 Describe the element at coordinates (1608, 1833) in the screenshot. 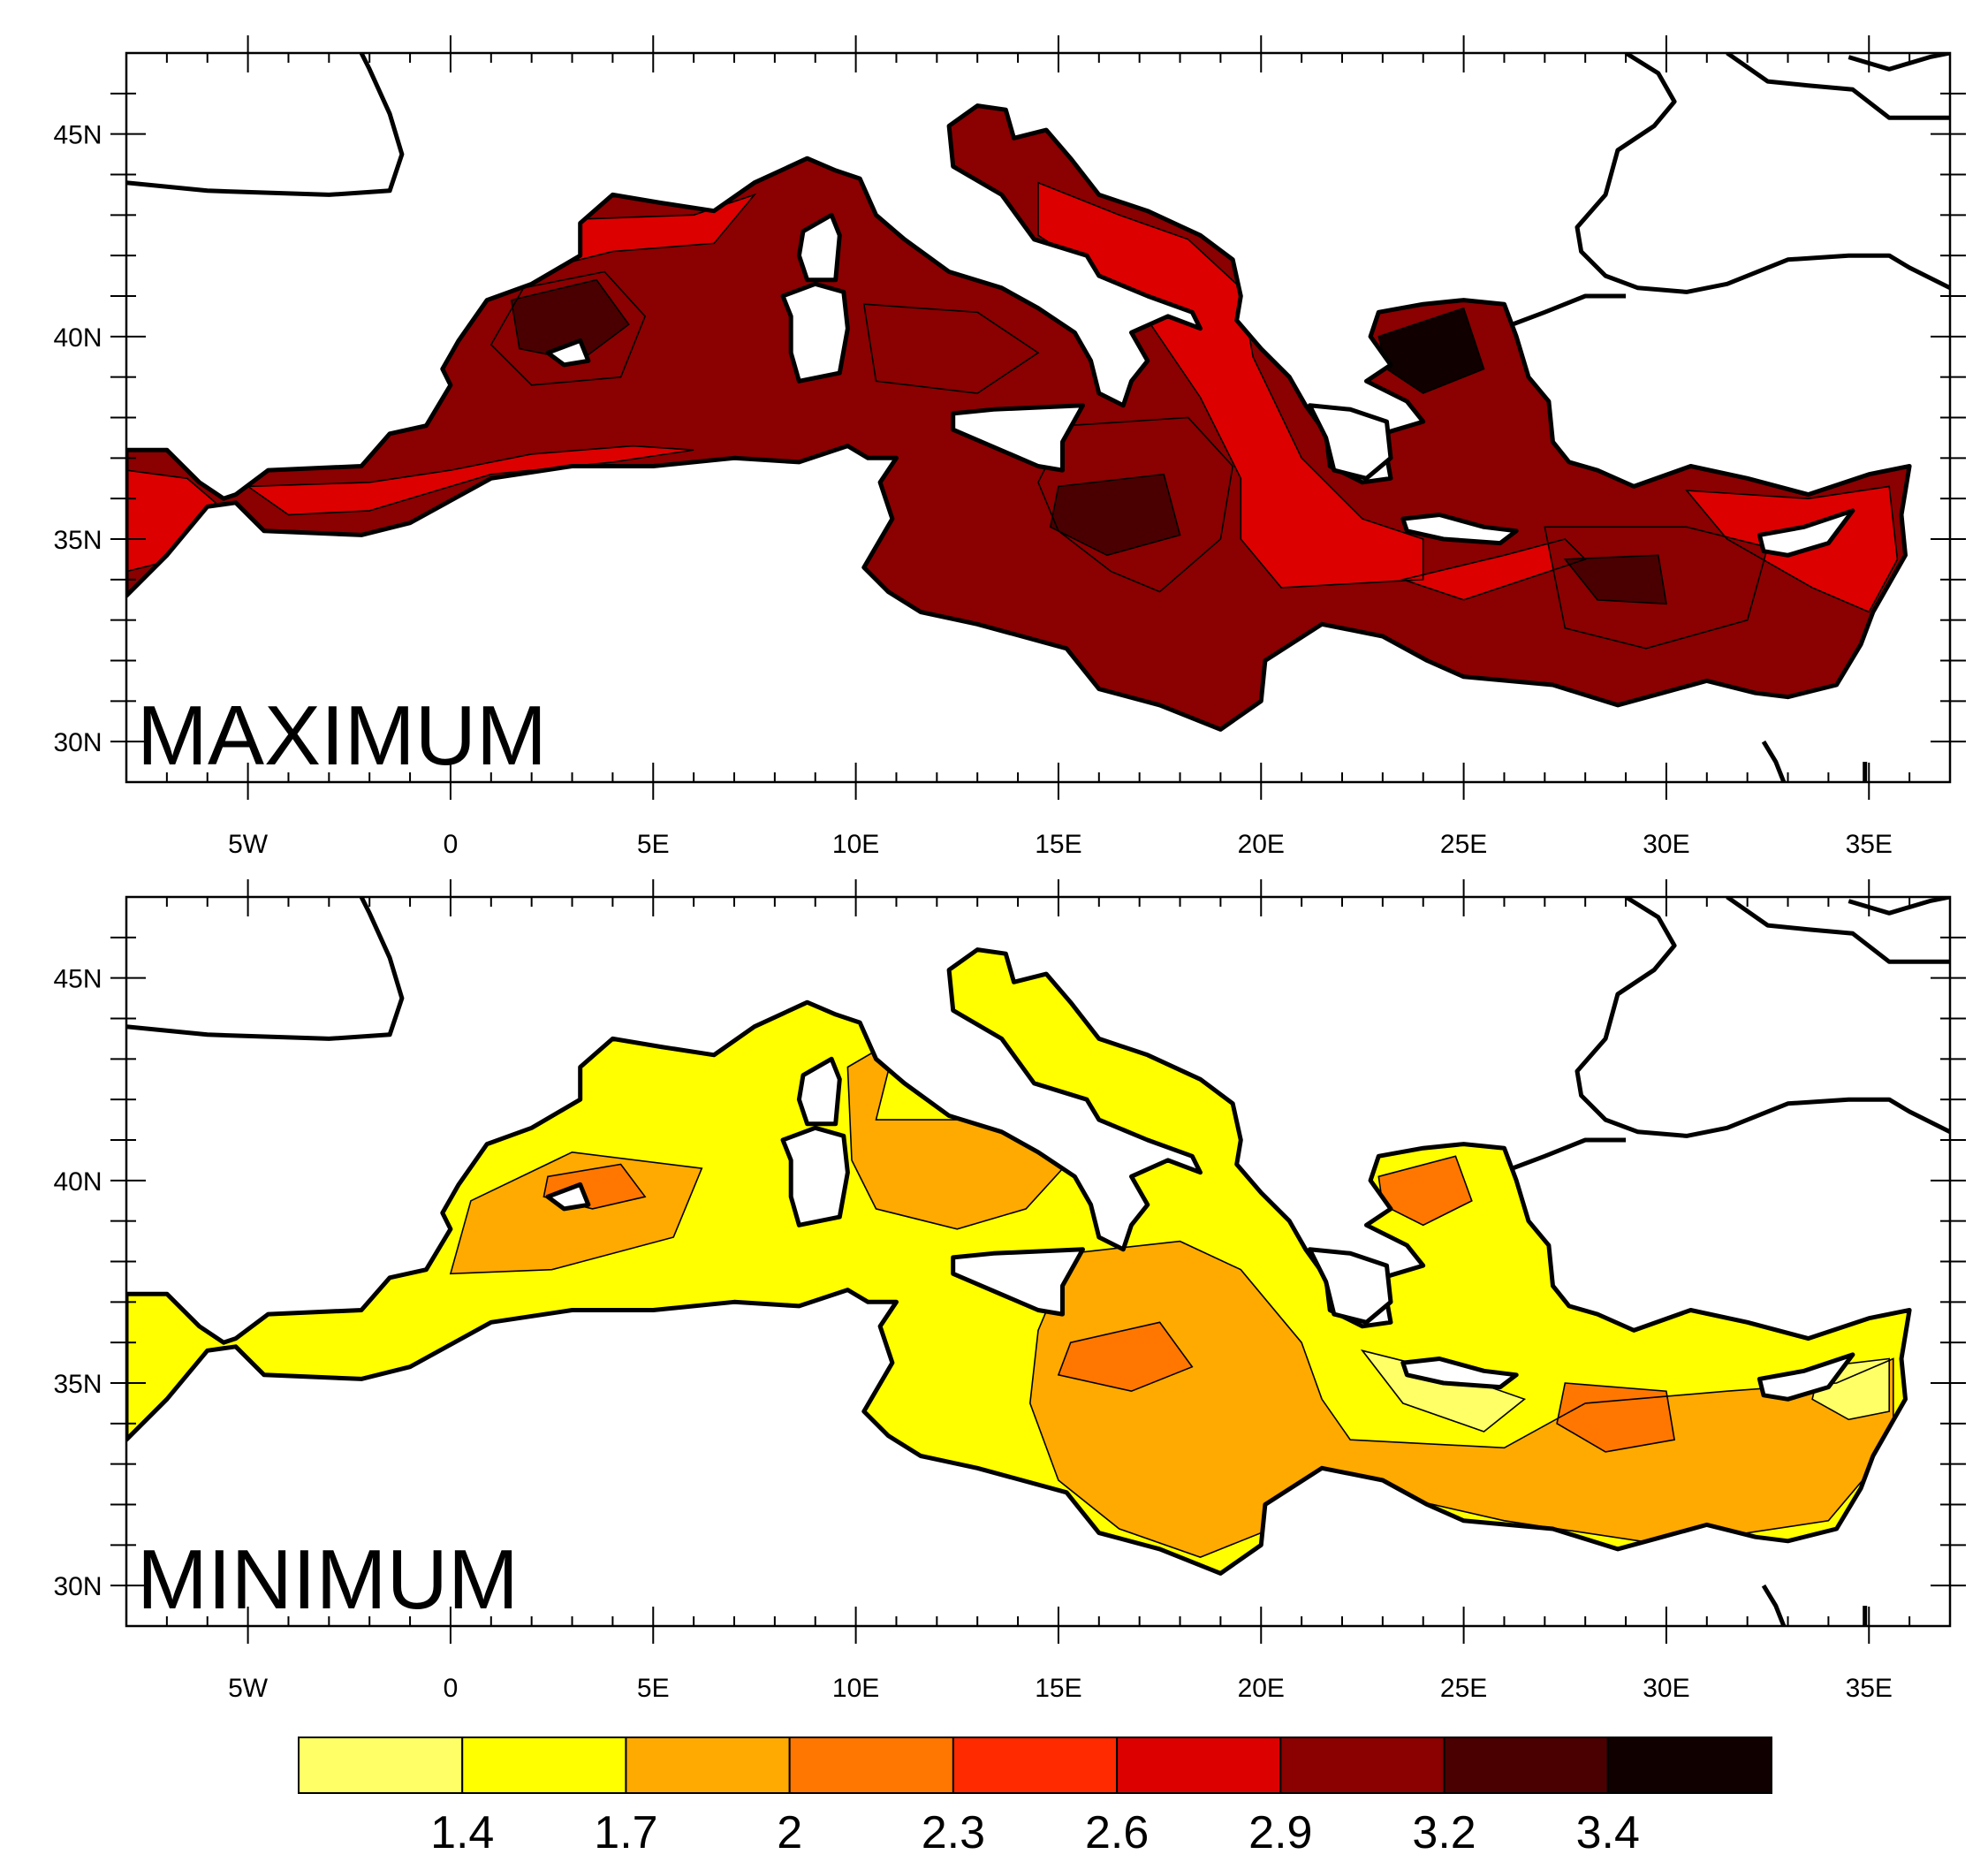

I see `colorbar-label: 3.4` at that location.